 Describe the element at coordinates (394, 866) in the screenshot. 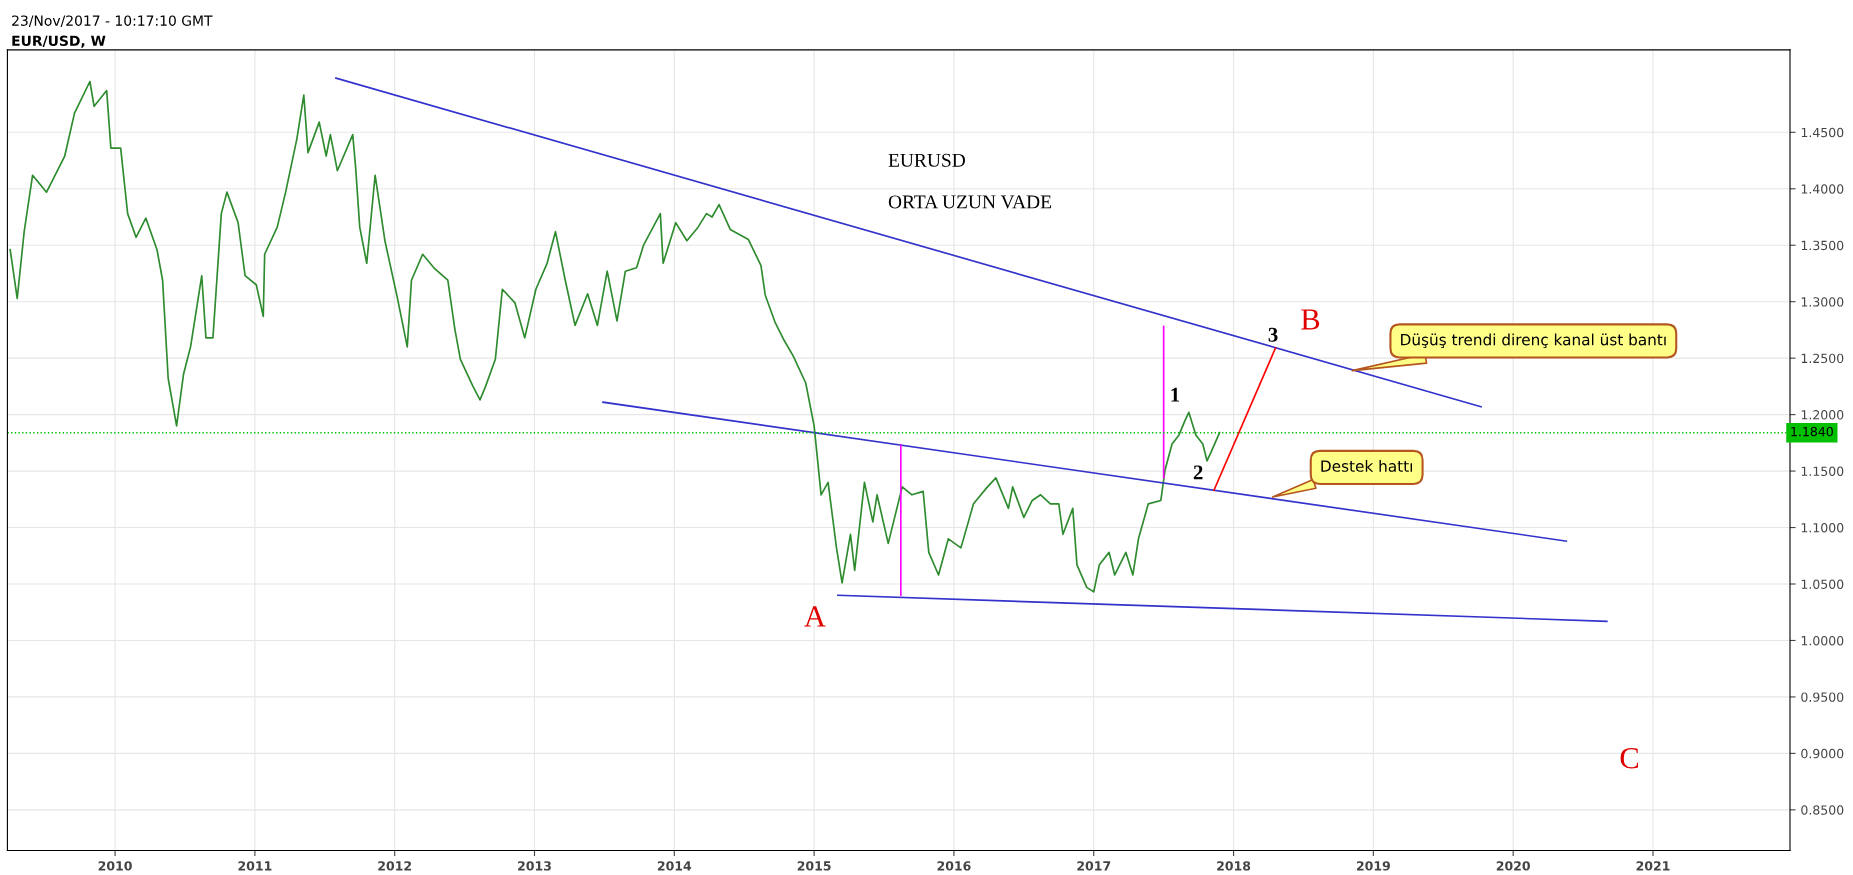

I see `x-tick-label: 2012` at that location.